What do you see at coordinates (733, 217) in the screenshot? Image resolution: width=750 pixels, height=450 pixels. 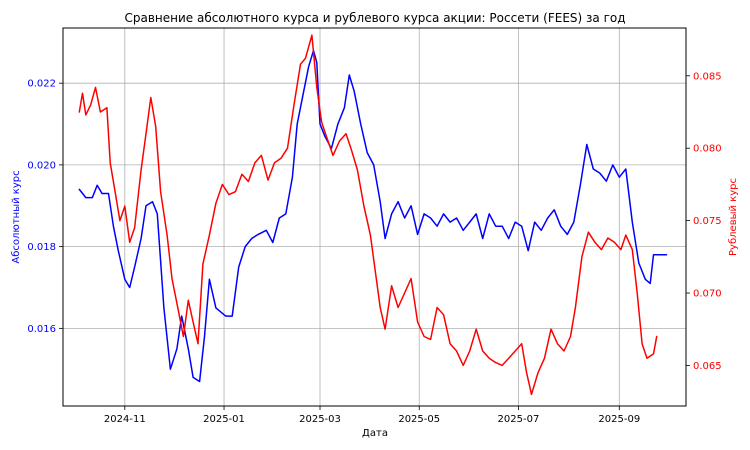 I see `right-axis-label: Рублевый курс` at bounding box center [733, 217].